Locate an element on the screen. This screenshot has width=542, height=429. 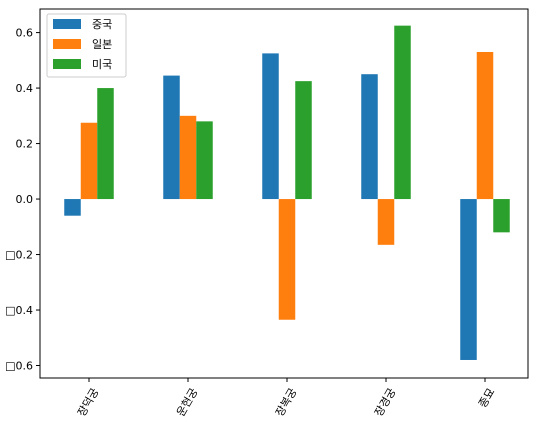
bar-series1-cat0 is located at coordinates (89, 161).